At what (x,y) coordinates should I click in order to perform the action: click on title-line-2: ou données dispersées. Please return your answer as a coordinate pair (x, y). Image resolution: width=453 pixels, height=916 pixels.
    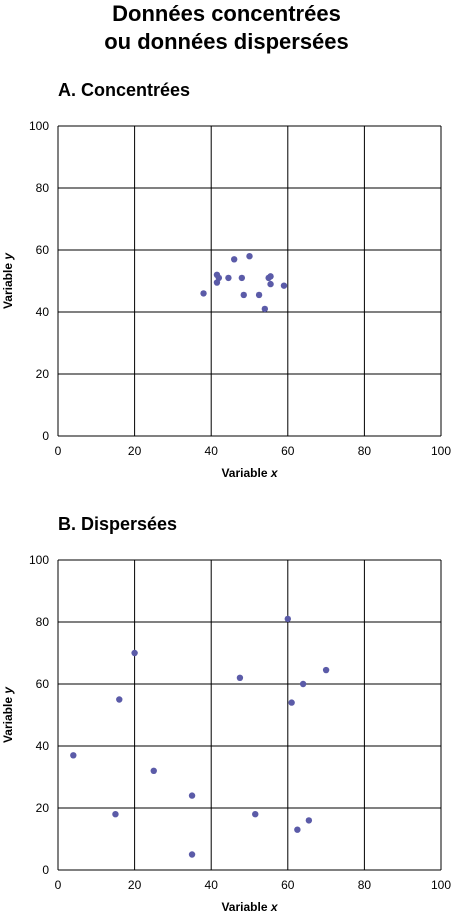
    Looking at the image, I should click on (226, 41).